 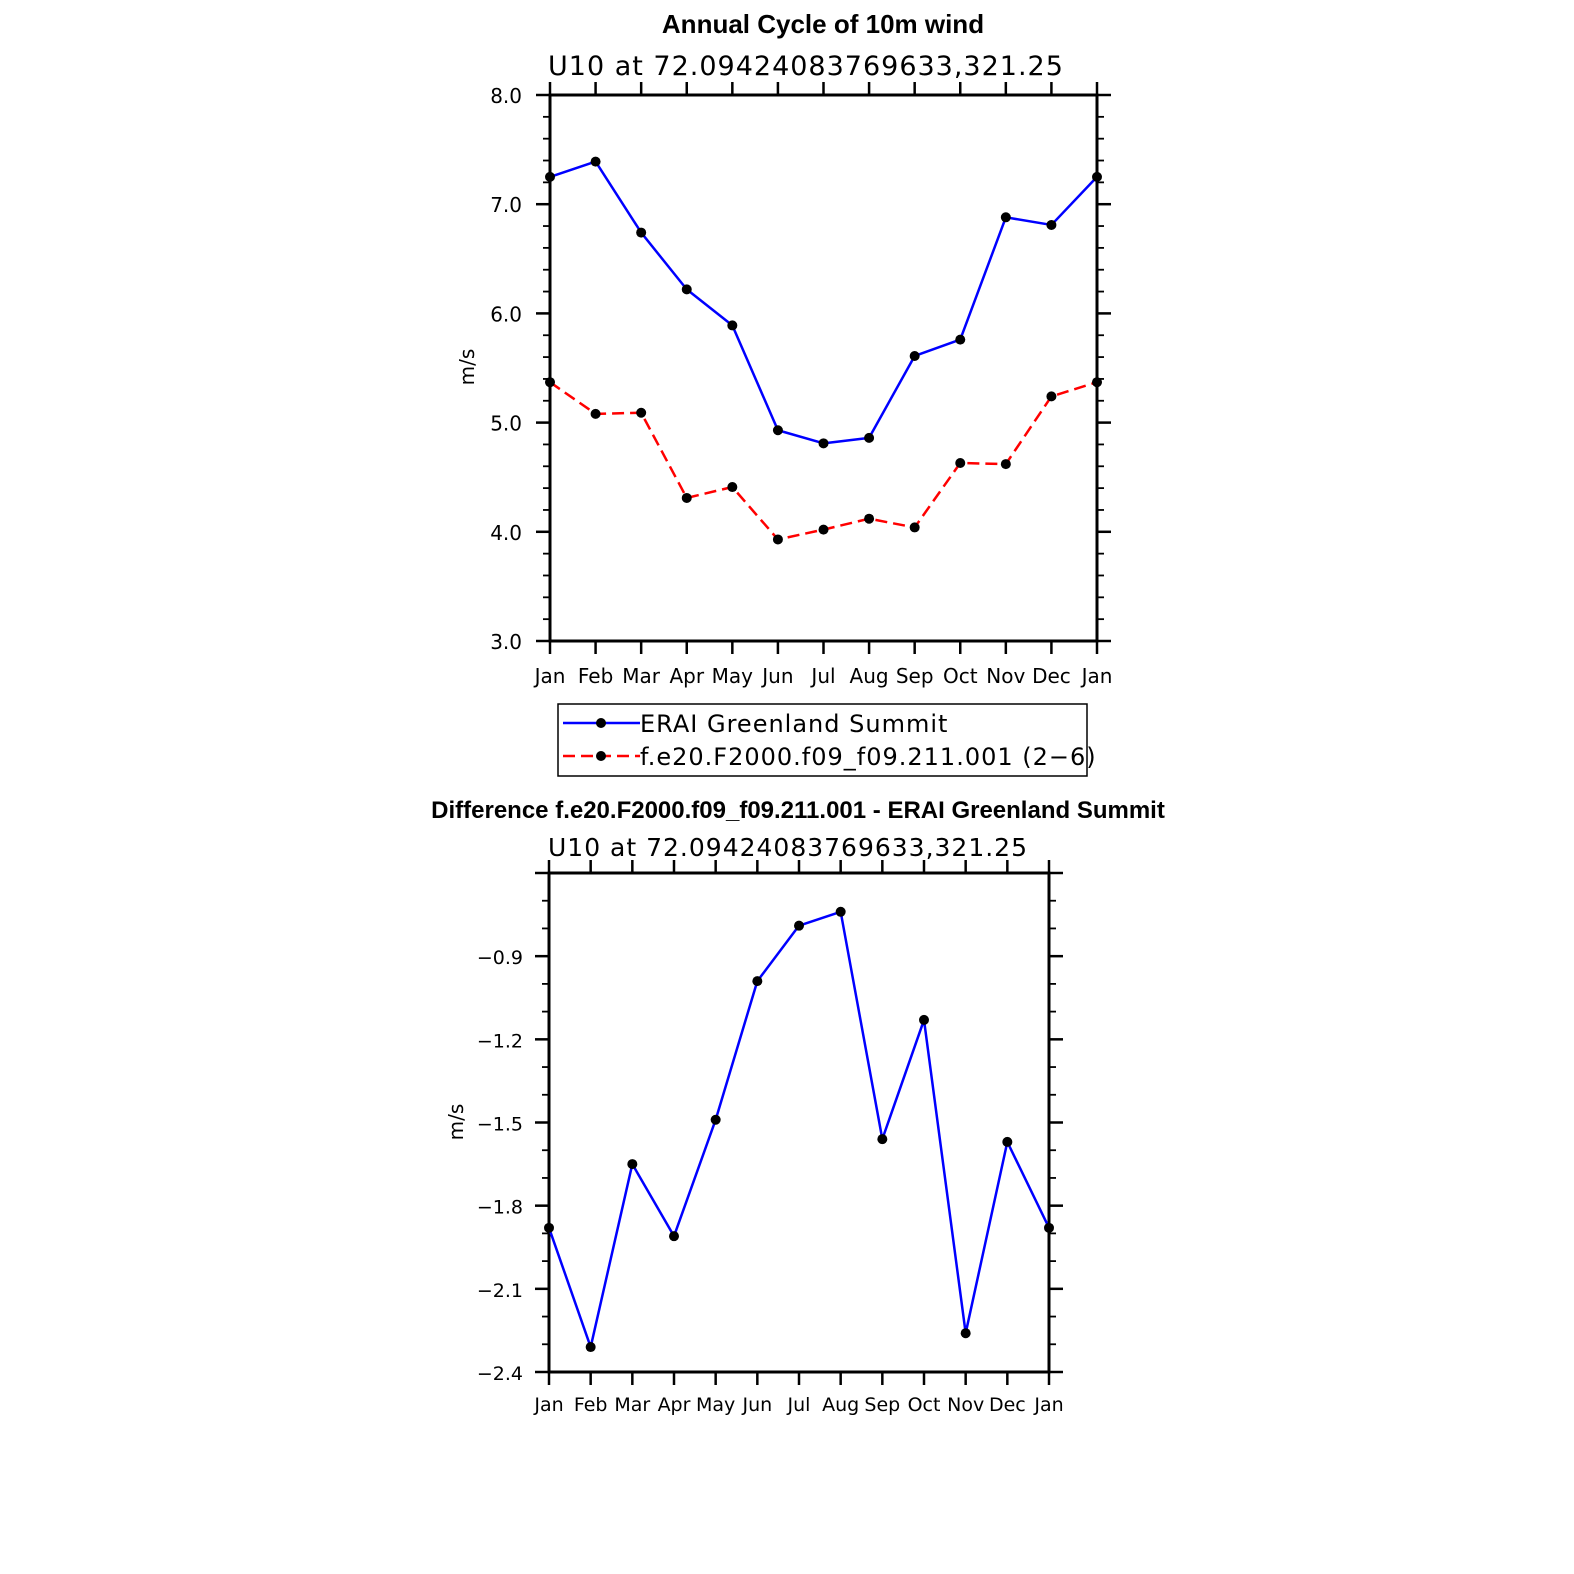 What do you see at coordinates (868, 757) in the screenshot?
I see `legend-label-model: f.e20.F2000.f09_f09.211.001 (2−6)` at bounding box center [868, 757].